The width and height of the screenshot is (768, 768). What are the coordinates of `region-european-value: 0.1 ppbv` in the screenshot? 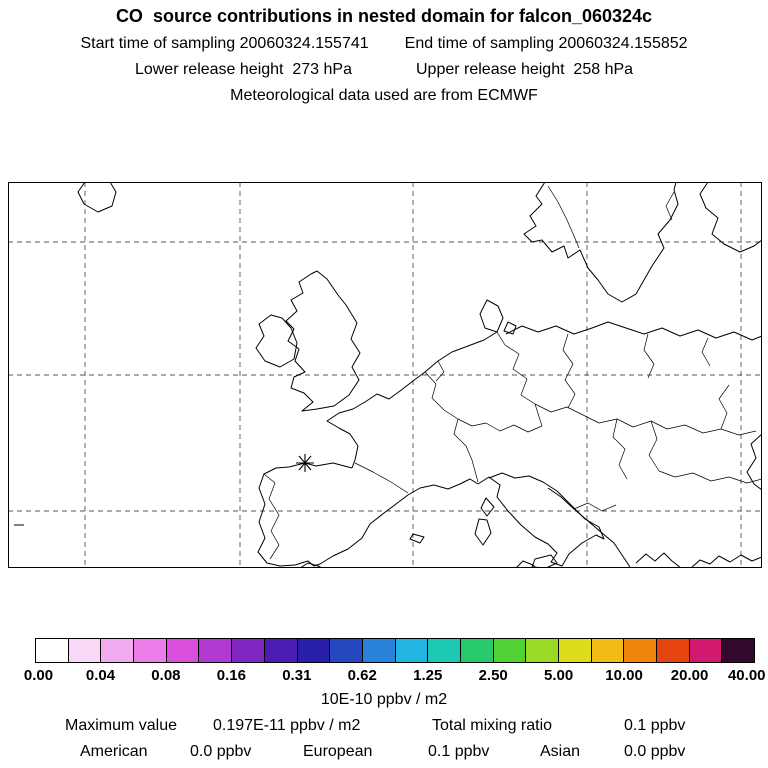 It's located at (459, 751).